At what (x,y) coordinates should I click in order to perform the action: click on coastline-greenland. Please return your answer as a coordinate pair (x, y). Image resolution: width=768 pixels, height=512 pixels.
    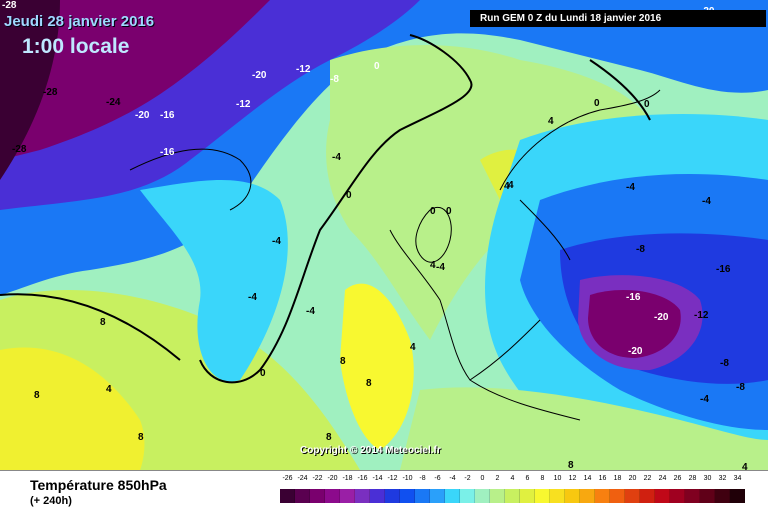
    Looking at the image, I should click on (190, 179).